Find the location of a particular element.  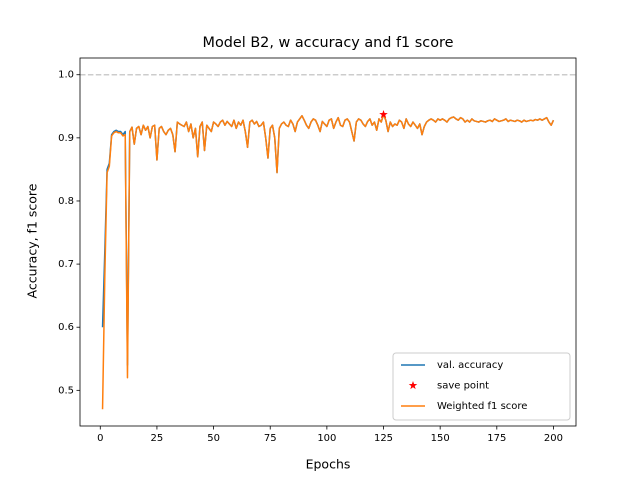

x-axis-label: Epochs is located at coordinates (328, 464).